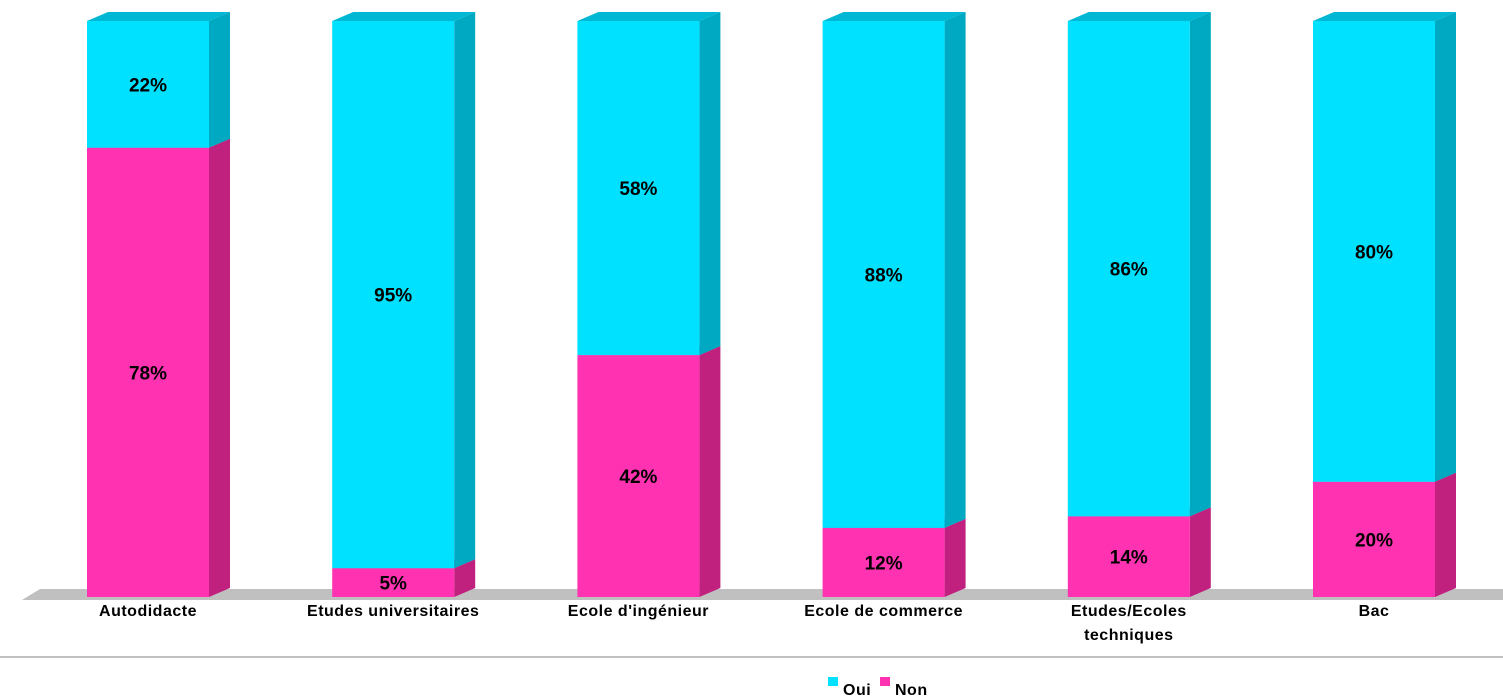 Image resolution: width=1503 pixels, height=699 pixels. I want to click on bar-oui-ecole-de-commerce, so click(883, 274).